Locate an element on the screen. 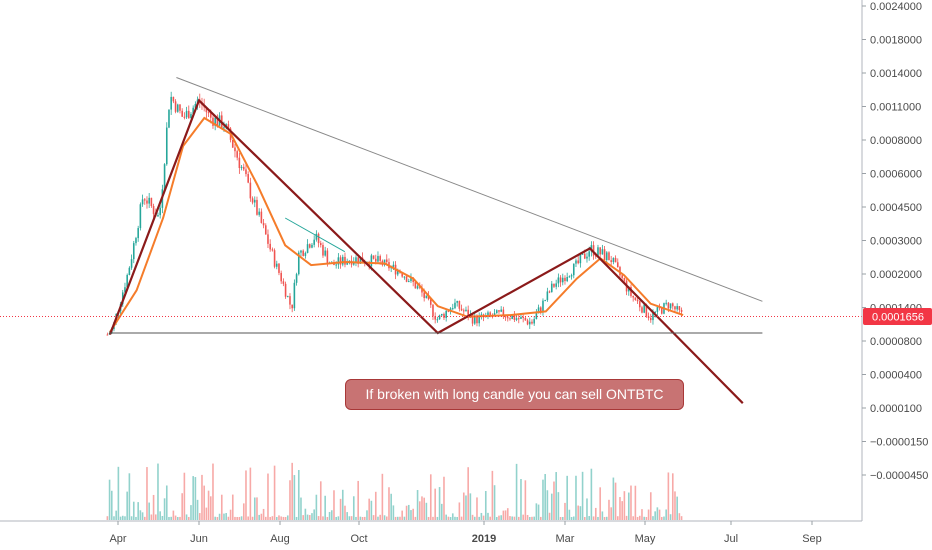 The image size is (932, 550). x-tick-label: Mar is located at coordinates (565, 539).